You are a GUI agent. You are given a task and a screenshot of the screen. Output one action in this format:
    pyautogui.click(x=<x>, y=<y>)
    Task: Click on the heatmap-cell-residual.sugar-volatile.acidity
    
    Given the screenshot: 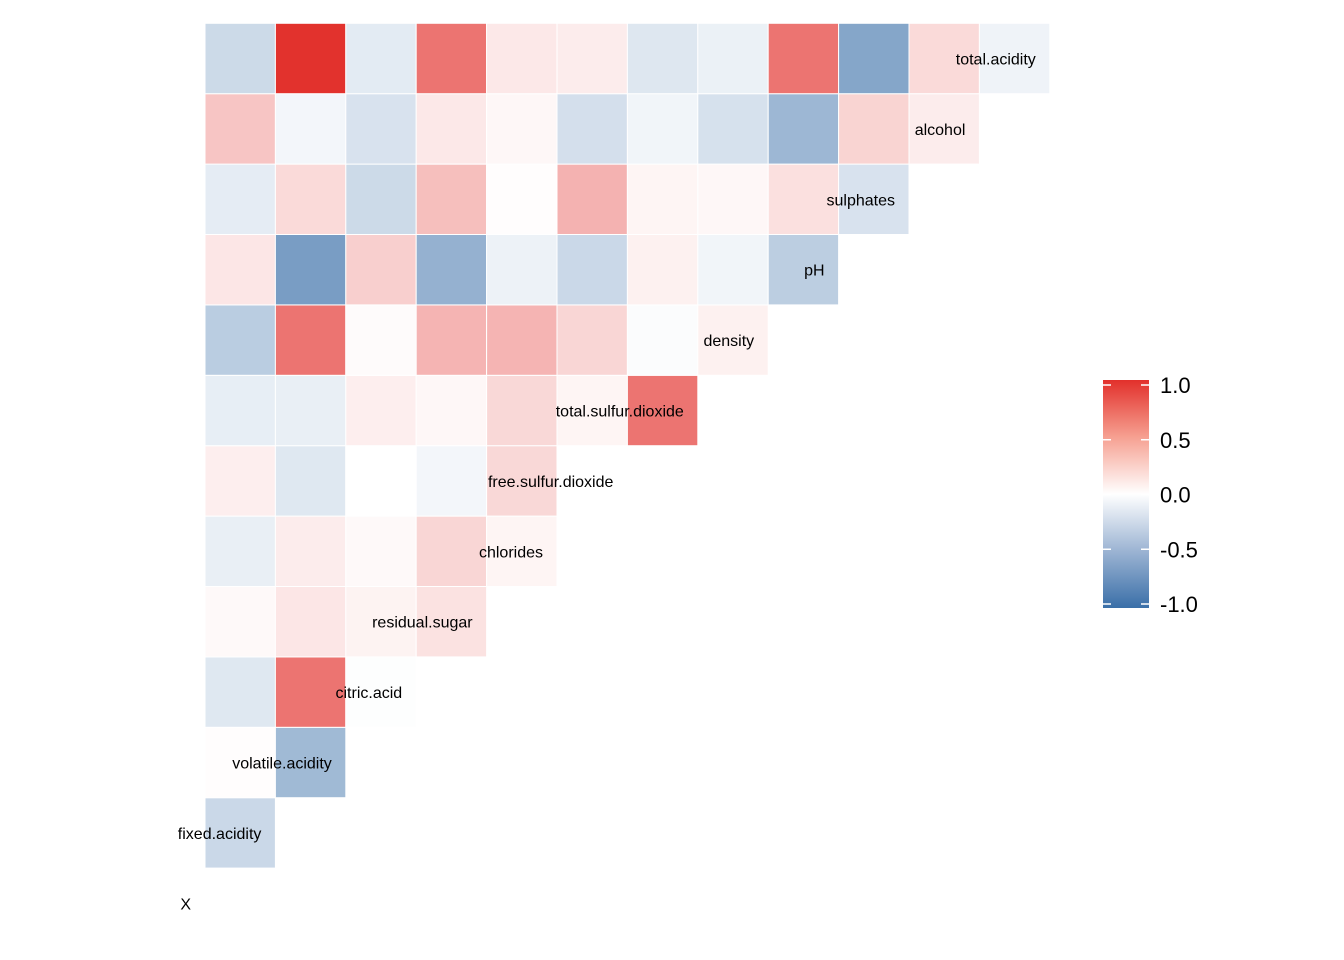 What is the action you would take?
    pyautogui.click(x=381, y=622)
    